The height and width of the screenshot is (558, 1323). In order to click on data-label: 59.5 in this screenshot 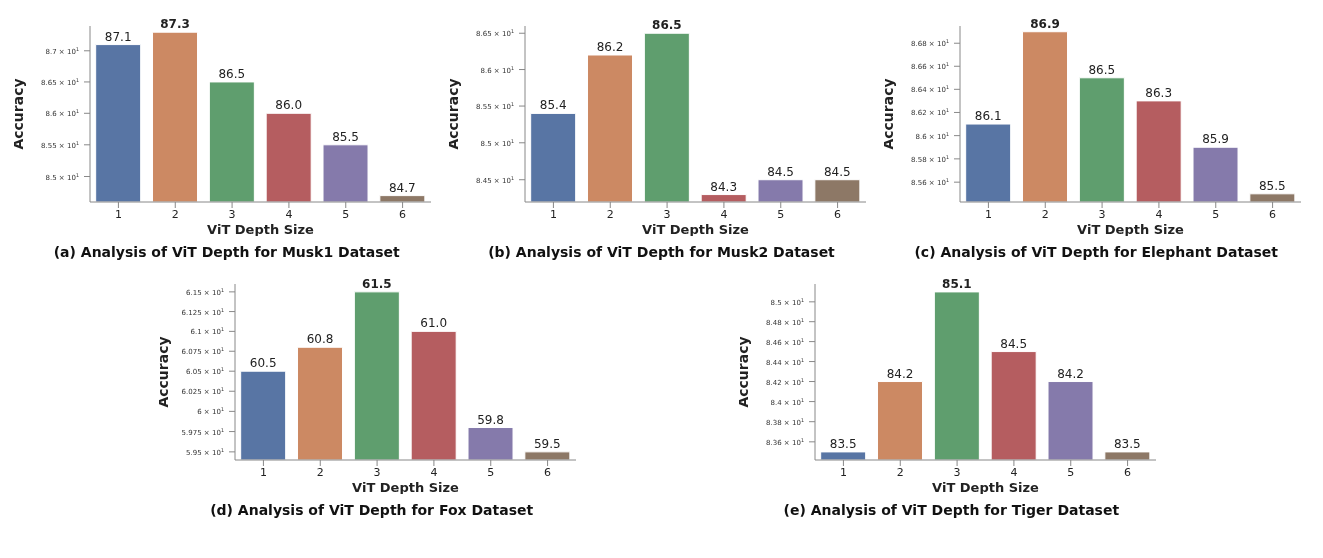, I will do `click(547, 443)`.